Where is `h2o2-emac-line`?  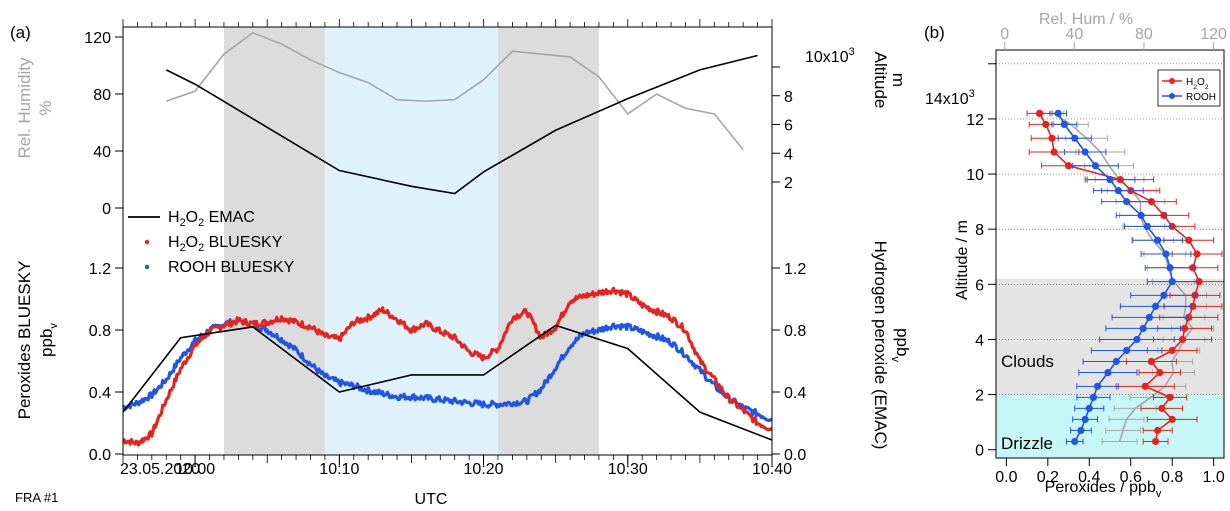
h2o2-emac-line is located at coordinates (447, 382).